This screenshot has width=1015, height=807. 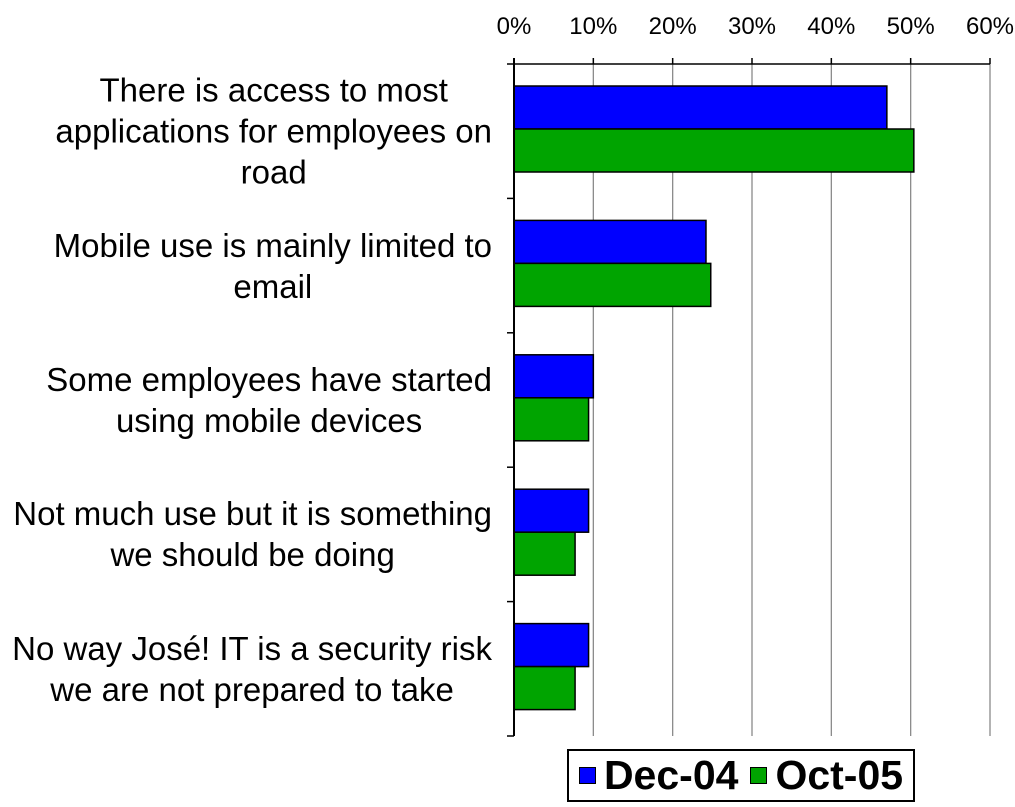 What do you see at coordinates (673, 26) in the screenshot?
I see `x-tick-label: 20%` at bounding box center [673, 26].